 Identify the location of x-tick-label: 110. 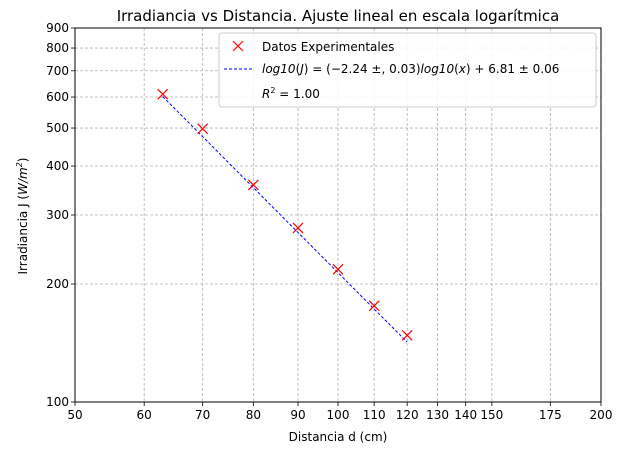
(374, 415).